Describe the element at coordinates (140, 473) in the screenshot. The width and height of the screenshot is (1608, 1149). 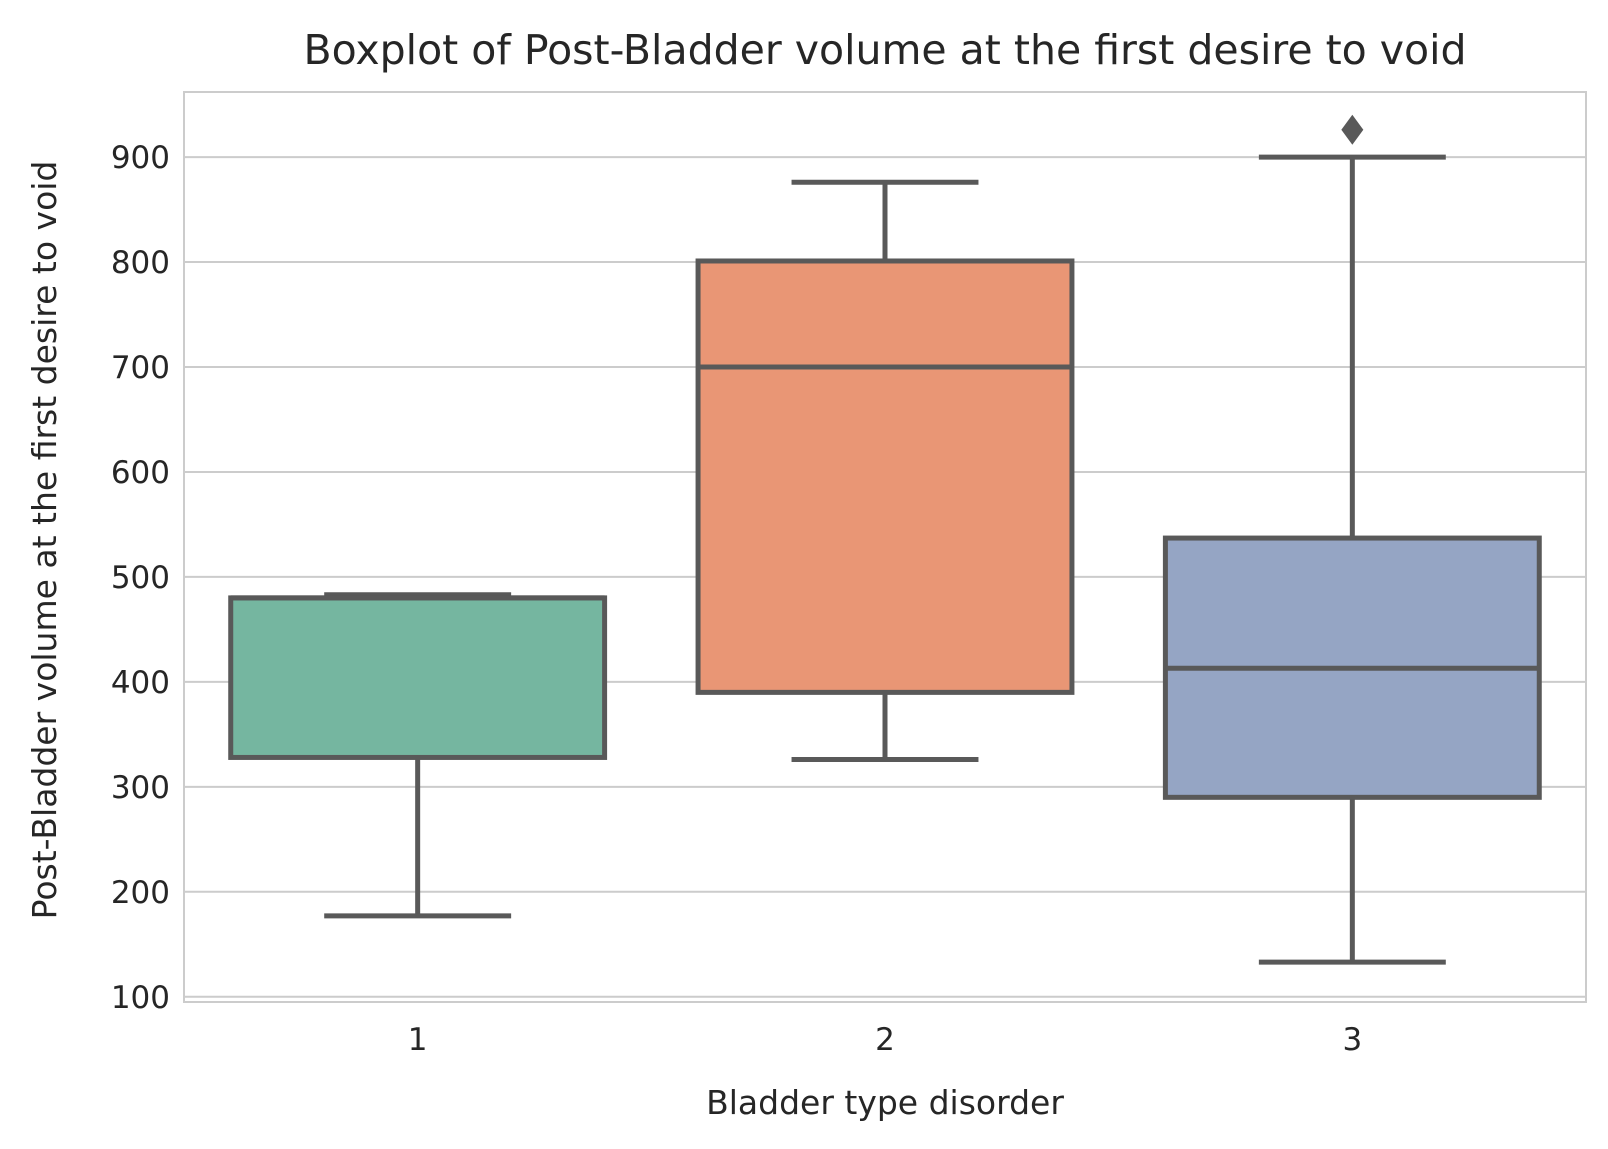
I see `y-tick-label: 600` at that location.